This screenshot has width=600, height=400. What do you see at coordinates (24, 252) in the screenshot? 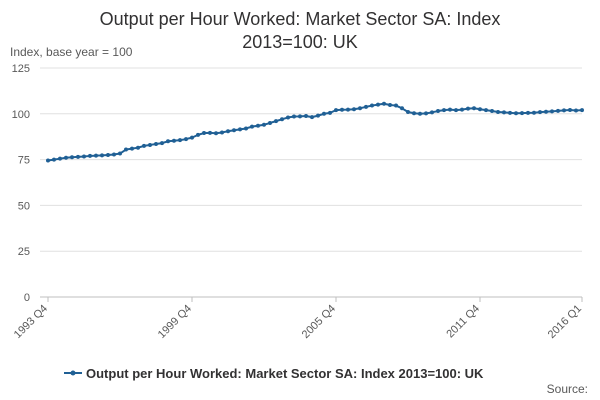
I see `y-tick-label: 25` at bounding box center [24, 252].